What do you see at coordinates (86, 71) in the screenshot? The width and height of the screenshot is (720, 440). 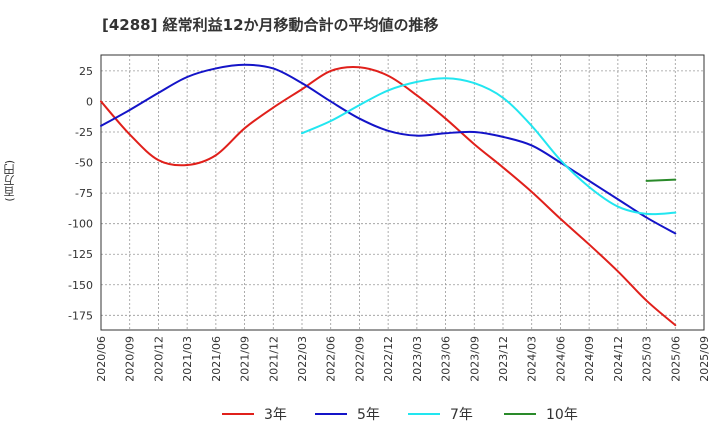 I see `y-tick-label: 25` at bounding box center [86, 71].